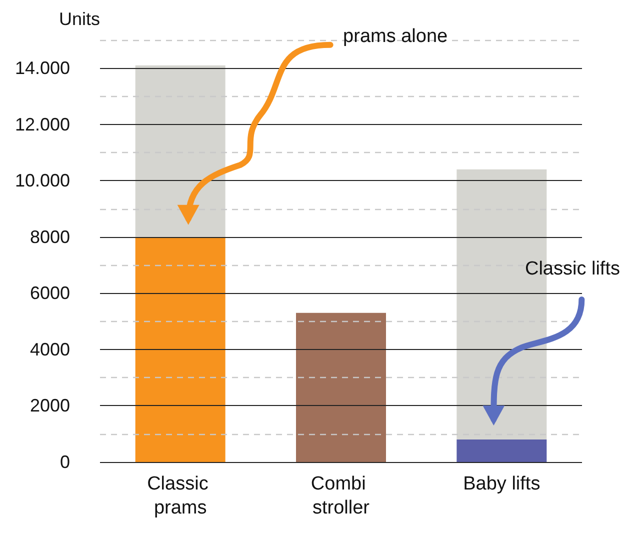 The image size is (632, 537). Describe the element at coordinates (42, 180) in the screenshot. I see `y-tick-label: 10.000` at that location.